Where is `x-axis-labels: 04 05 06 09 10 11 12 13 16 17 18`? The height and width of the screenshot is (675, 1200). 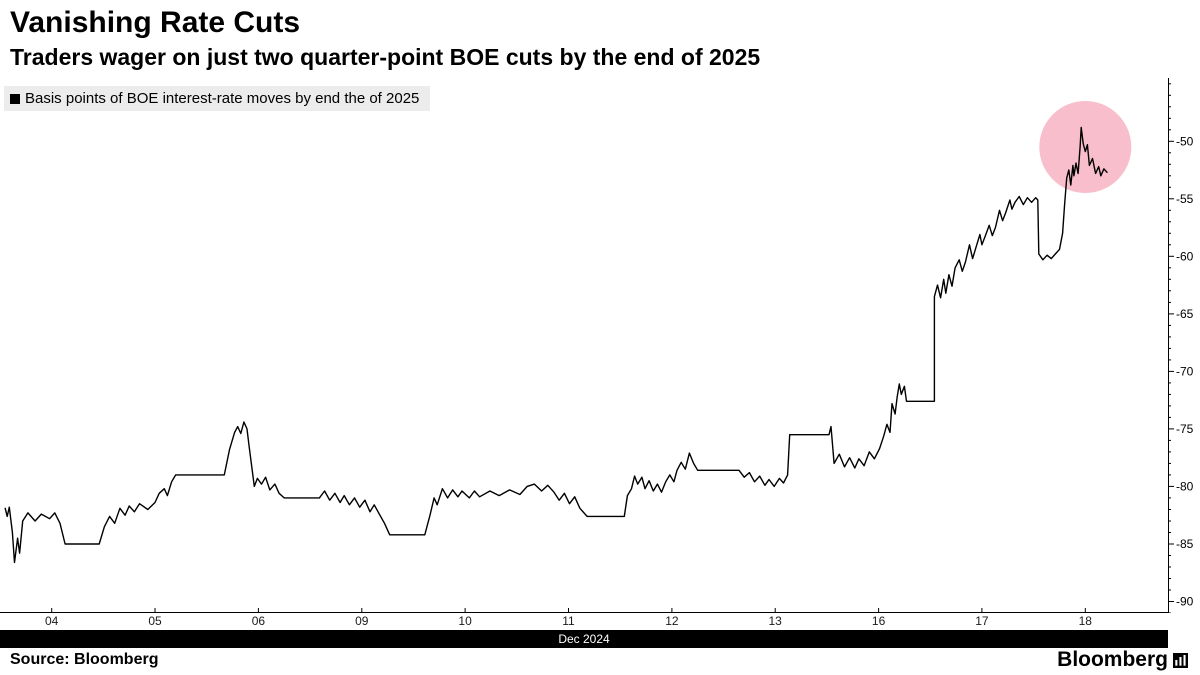 x-axis-labels: 04 05 06 09 10 11 12 13 16 17 18 is located at coordinates (584, 621).